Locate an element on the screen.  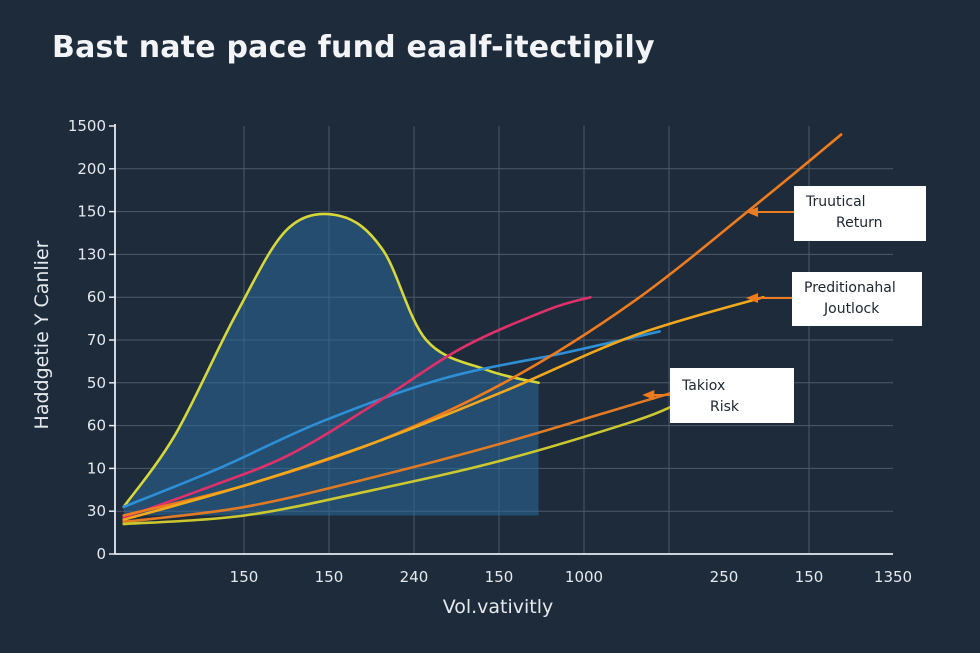
y-axis-label: Haddgetie Y Canlier is located at coordinates (42, 334).